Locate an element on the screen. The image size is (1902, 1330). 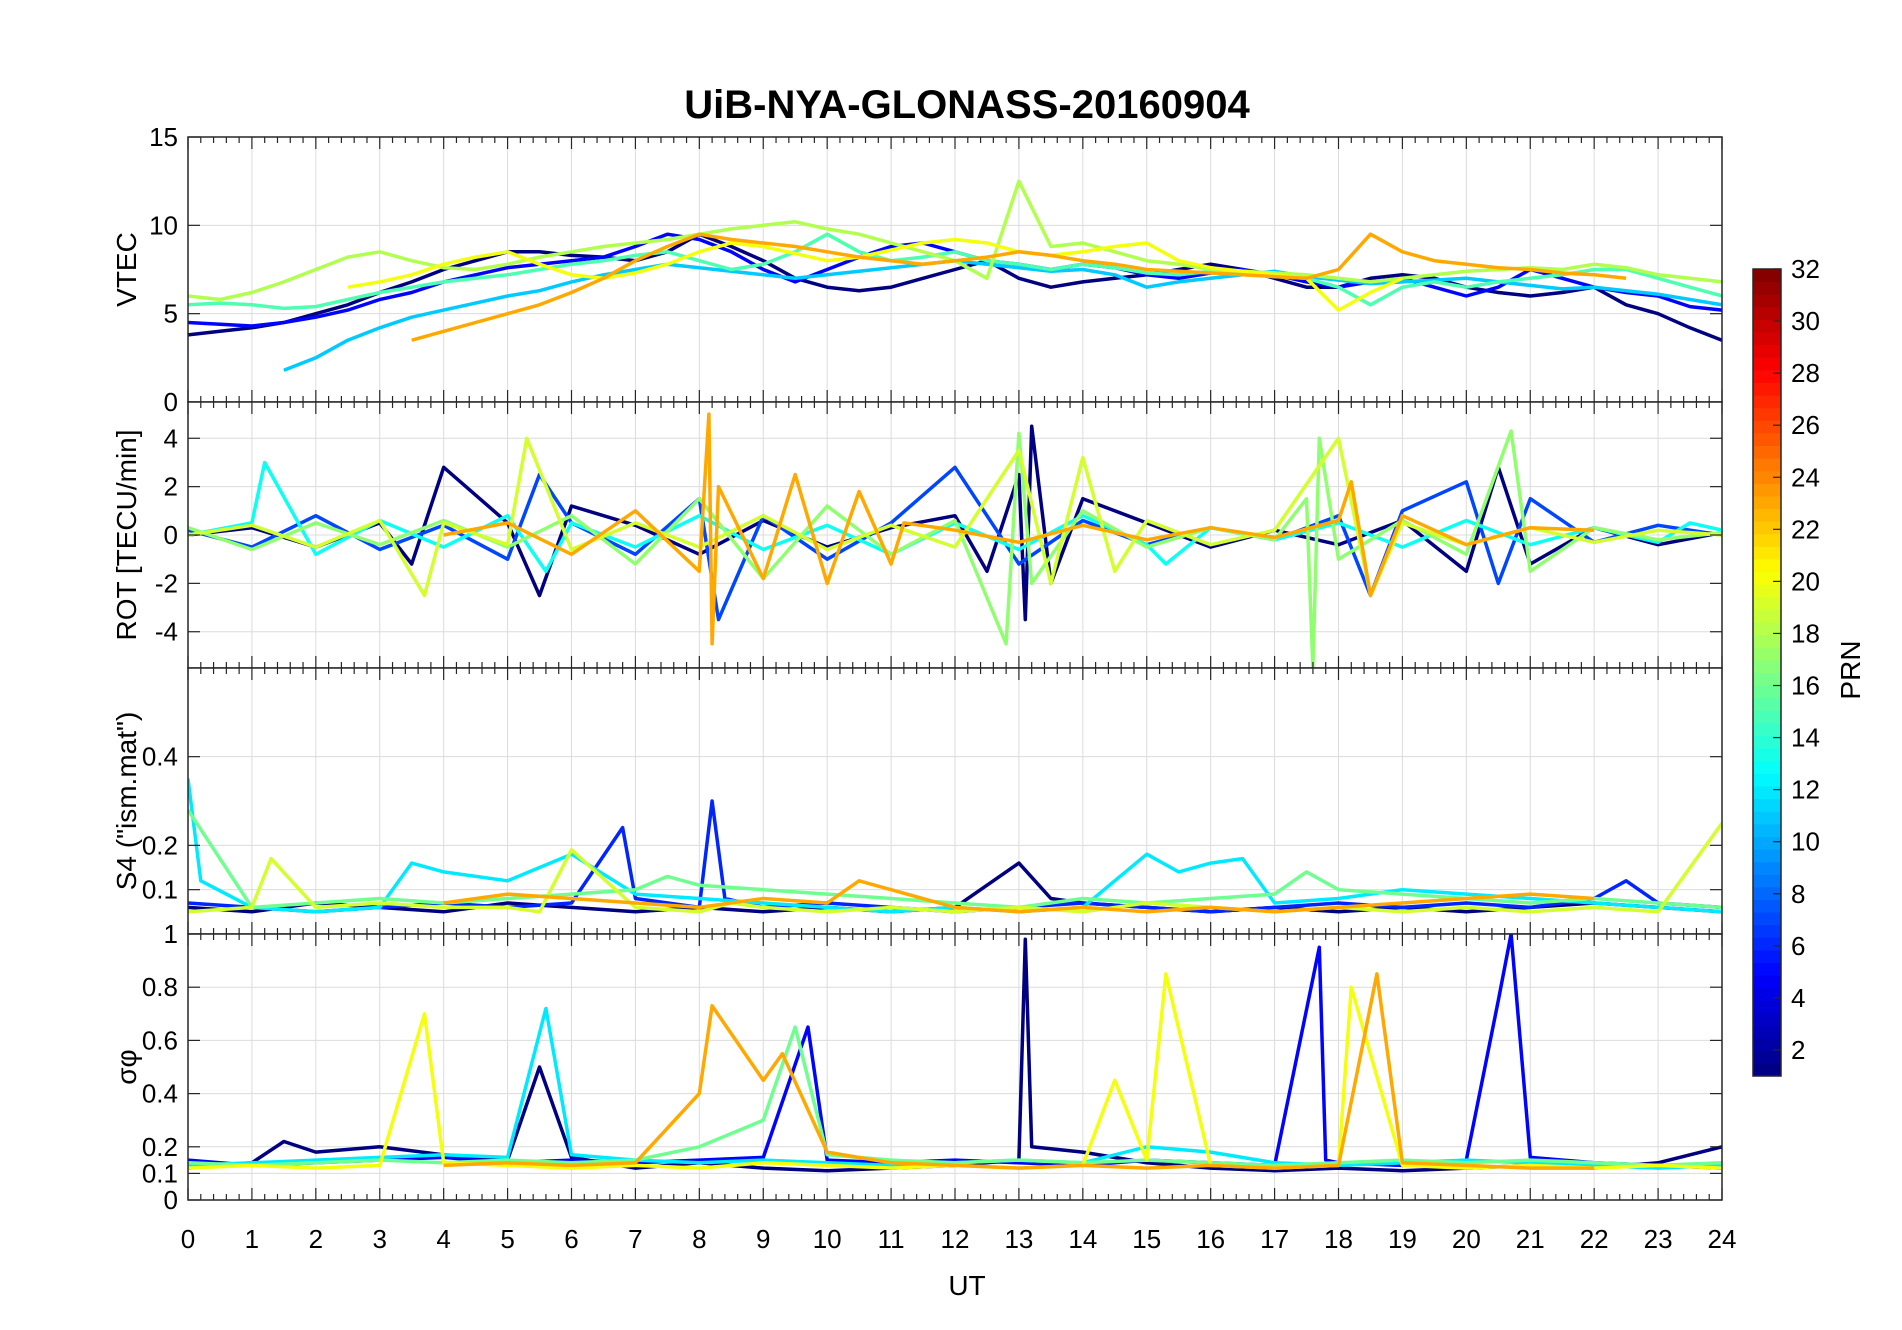
y-tick-label: 10 is located at coordinates (163, 225).